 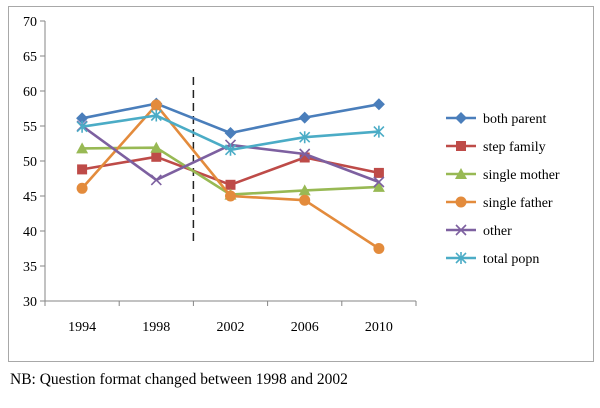 I want to click on legend-item-total-popn: total popn, so click(x=492, y=259).